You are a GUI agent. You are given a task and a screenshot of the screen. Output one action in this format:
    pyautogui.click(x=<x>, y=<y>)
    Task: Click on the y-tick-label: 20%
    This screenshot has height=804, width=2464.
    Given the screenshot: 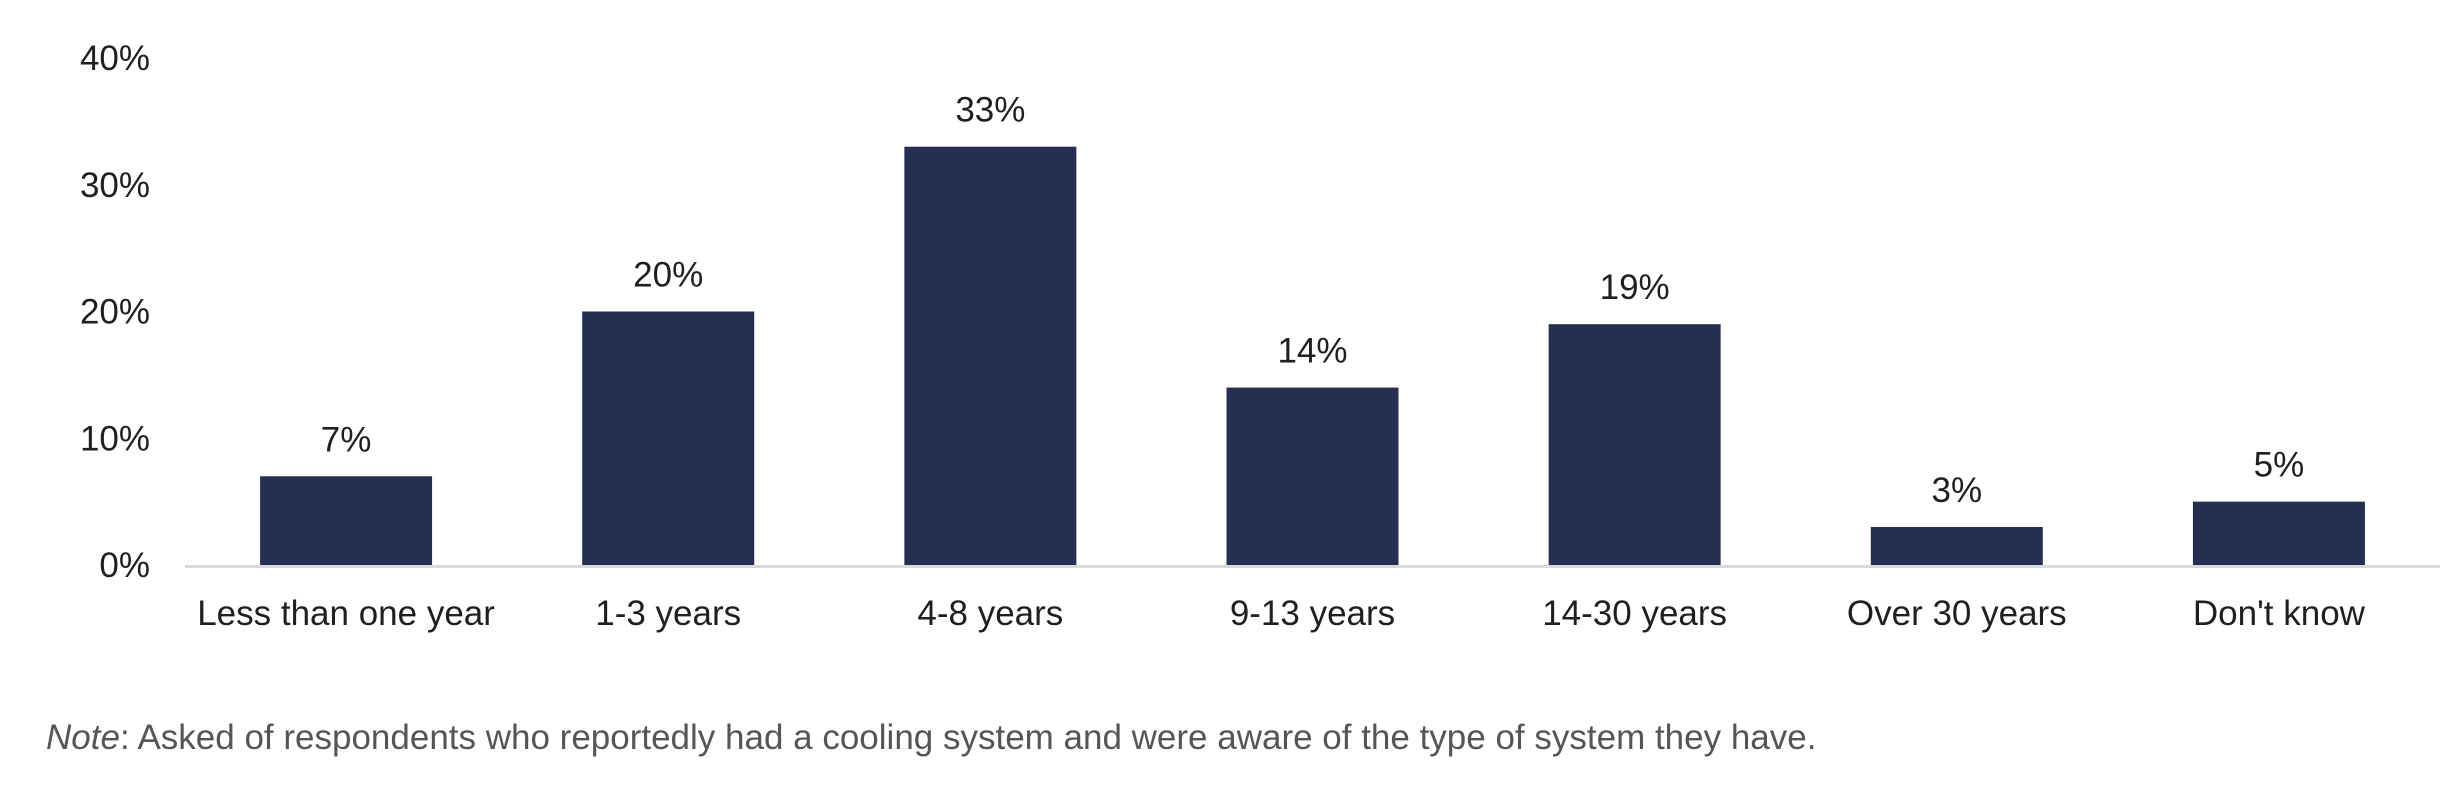 What is the action you would take?
    pyautogui.click(x=115, y=312)
    